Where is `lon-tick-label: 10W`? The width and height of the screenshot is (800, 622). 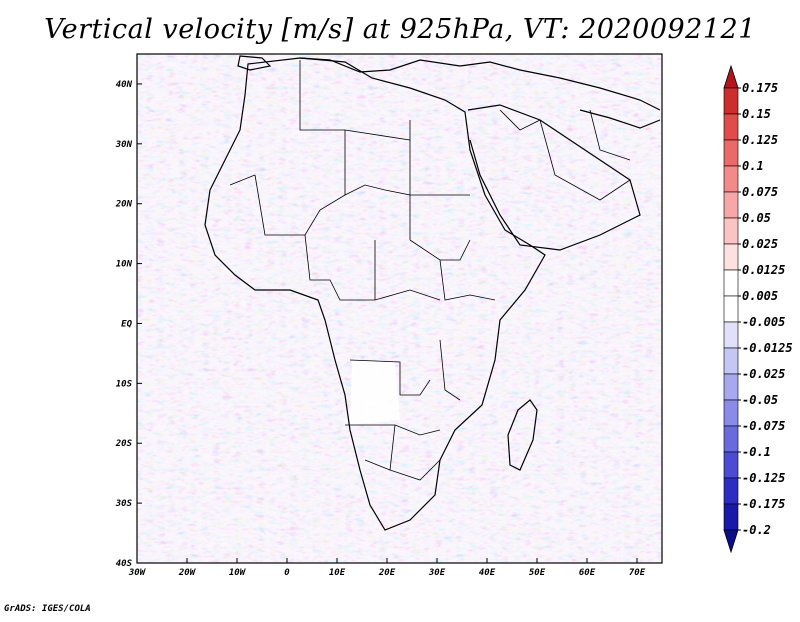
lon-tick-label: 10W is located at coordinates (238, 573).